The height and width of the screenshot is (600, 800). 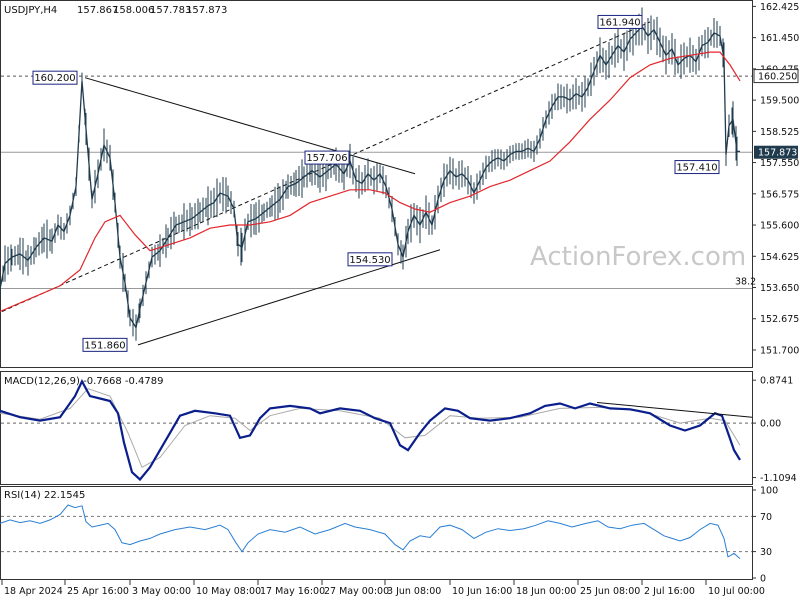 I want to click on price-annotation-label: 154.530, so click(x=369, y=260).